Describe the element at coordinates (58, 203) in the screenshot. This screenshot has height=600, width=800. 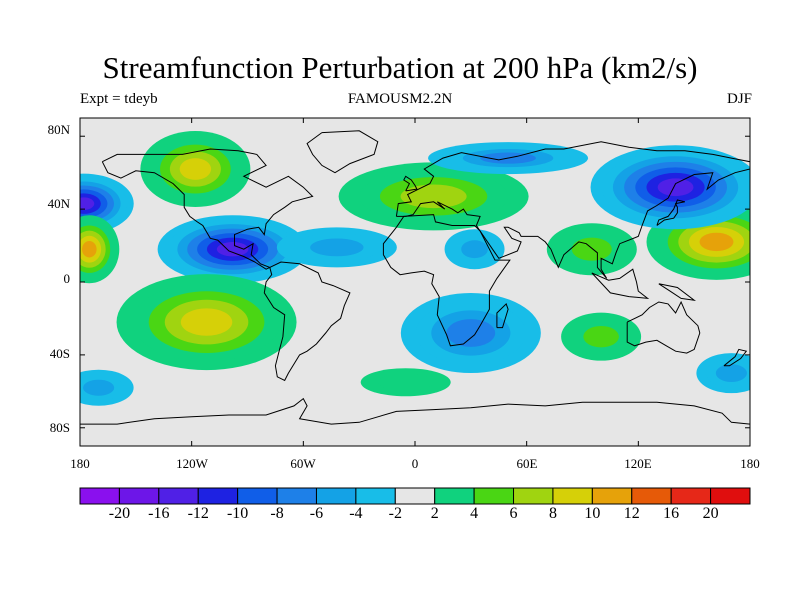
I see `lat-label-40n: 40N` at that location.